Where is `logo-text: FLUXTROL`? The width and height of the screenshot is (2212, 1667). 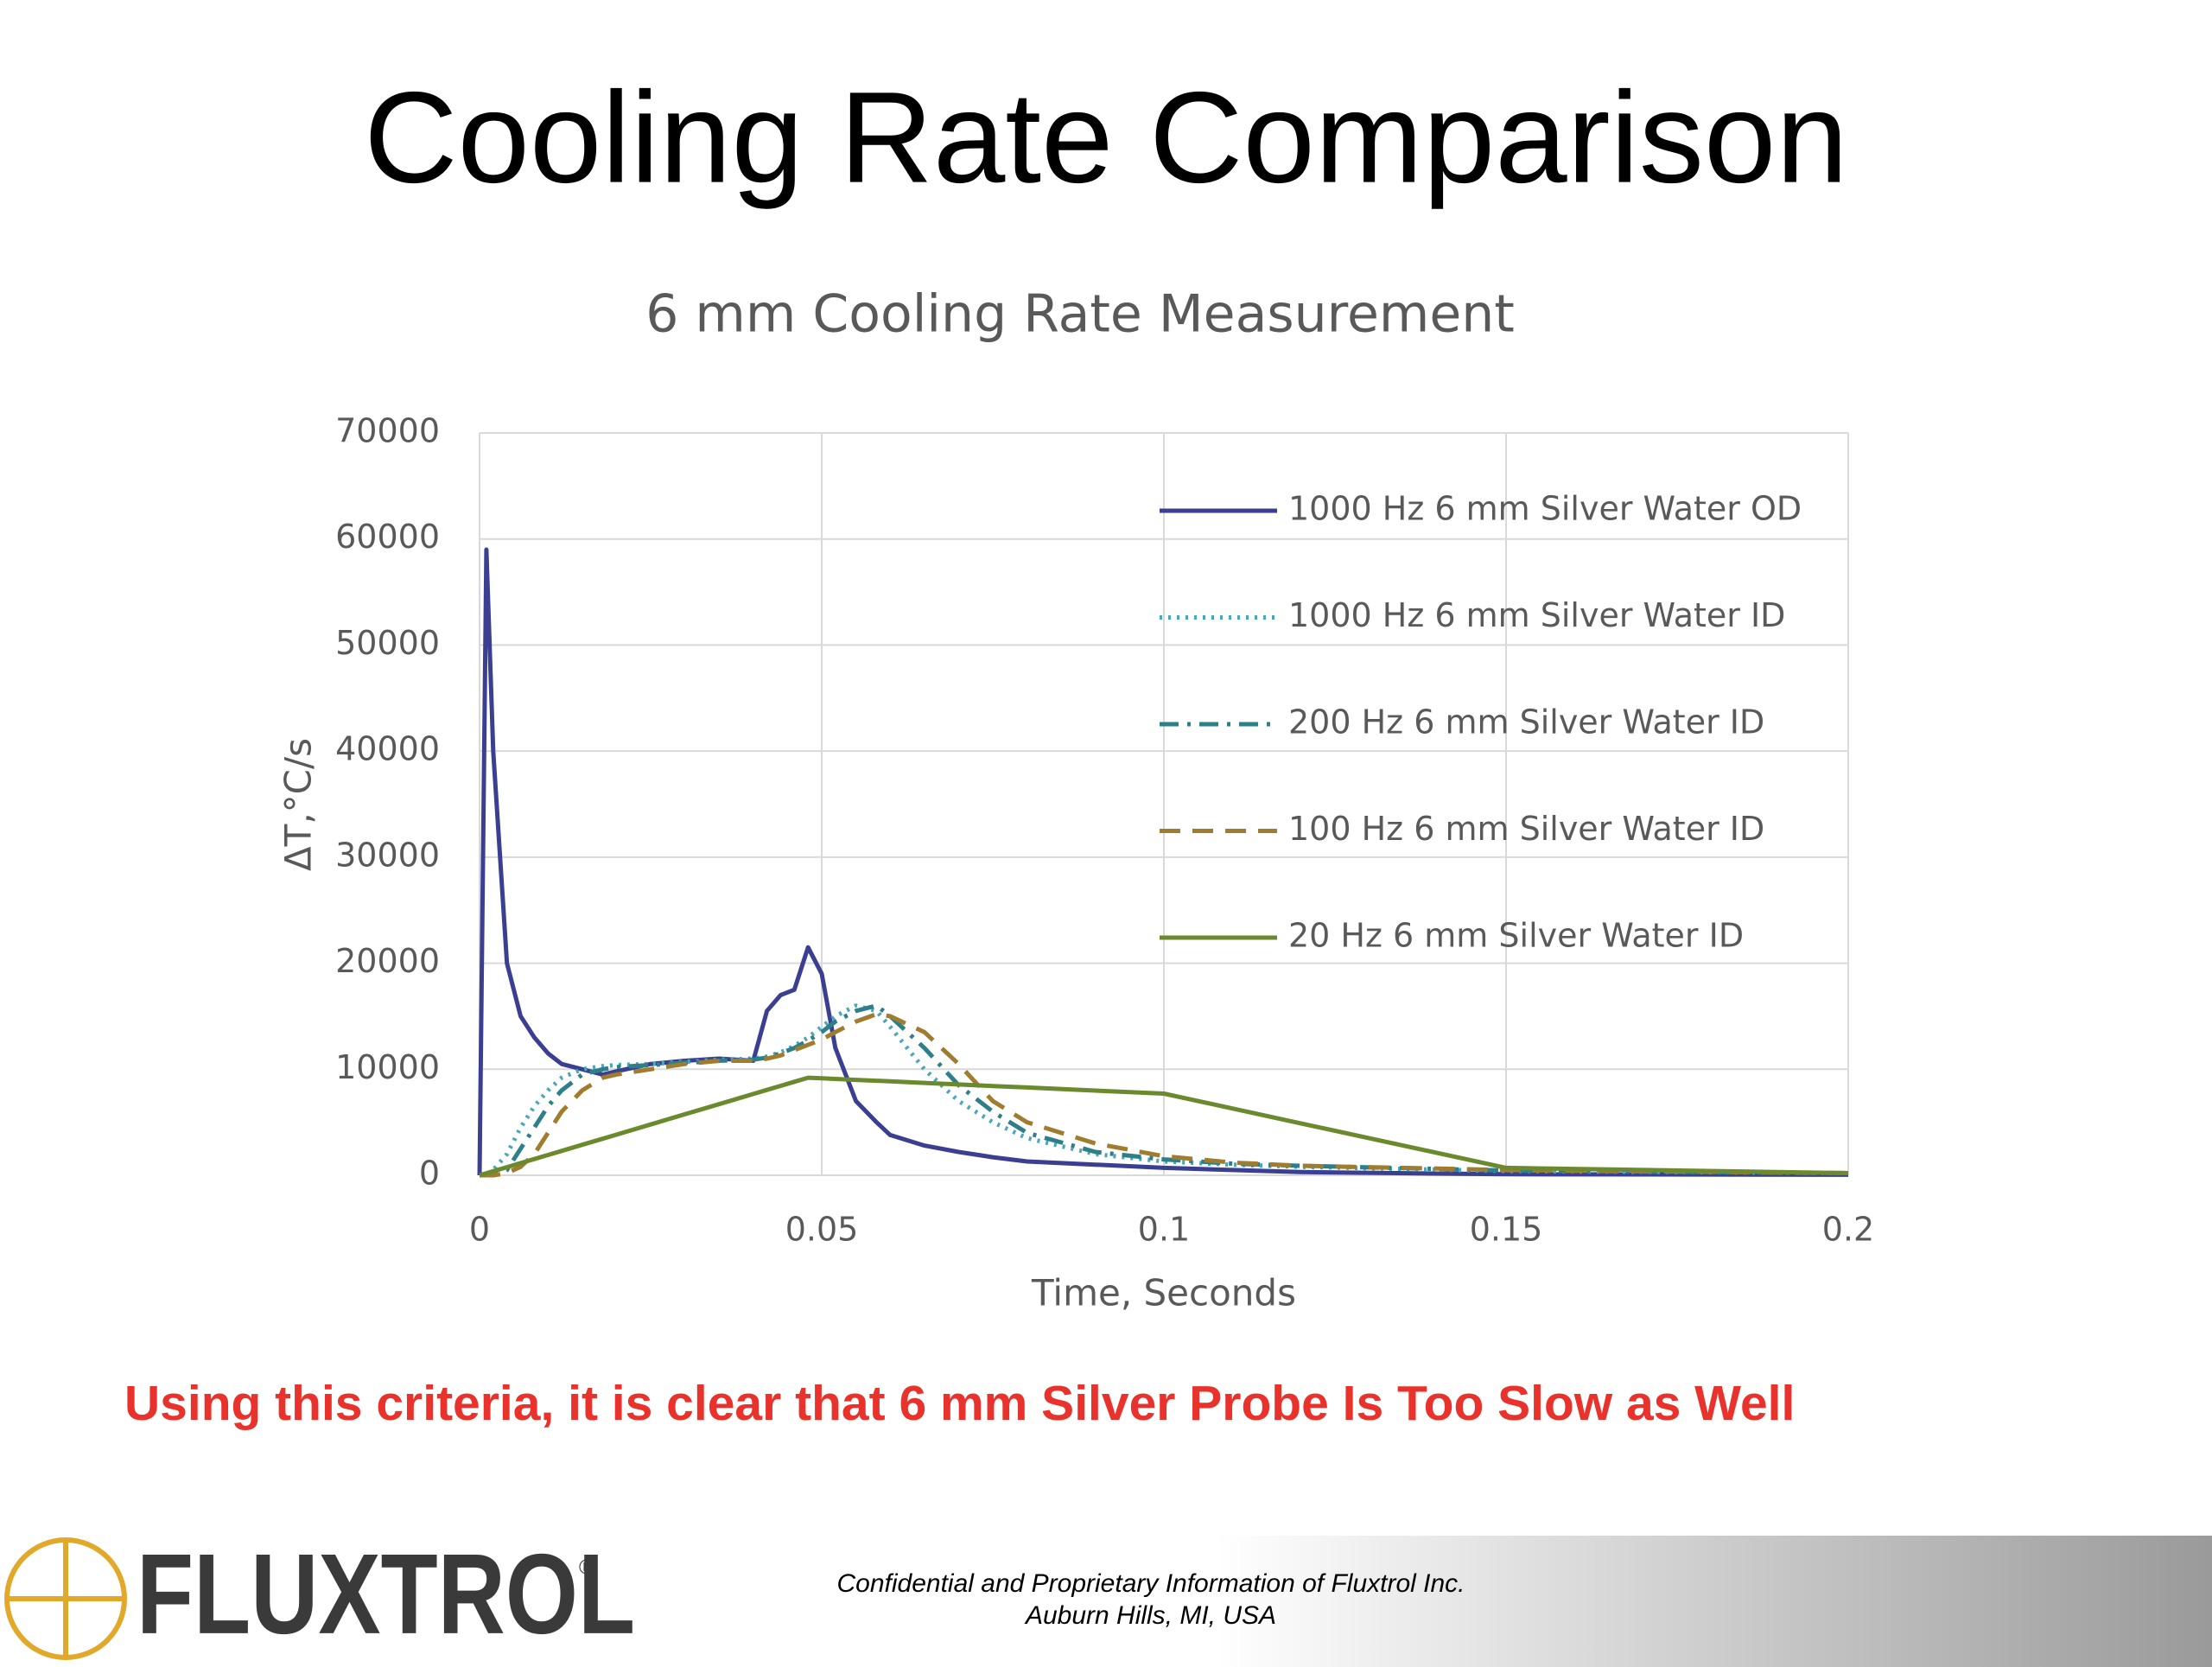 logo-text: FLUXTROL is located at coordinates (386, 1594).